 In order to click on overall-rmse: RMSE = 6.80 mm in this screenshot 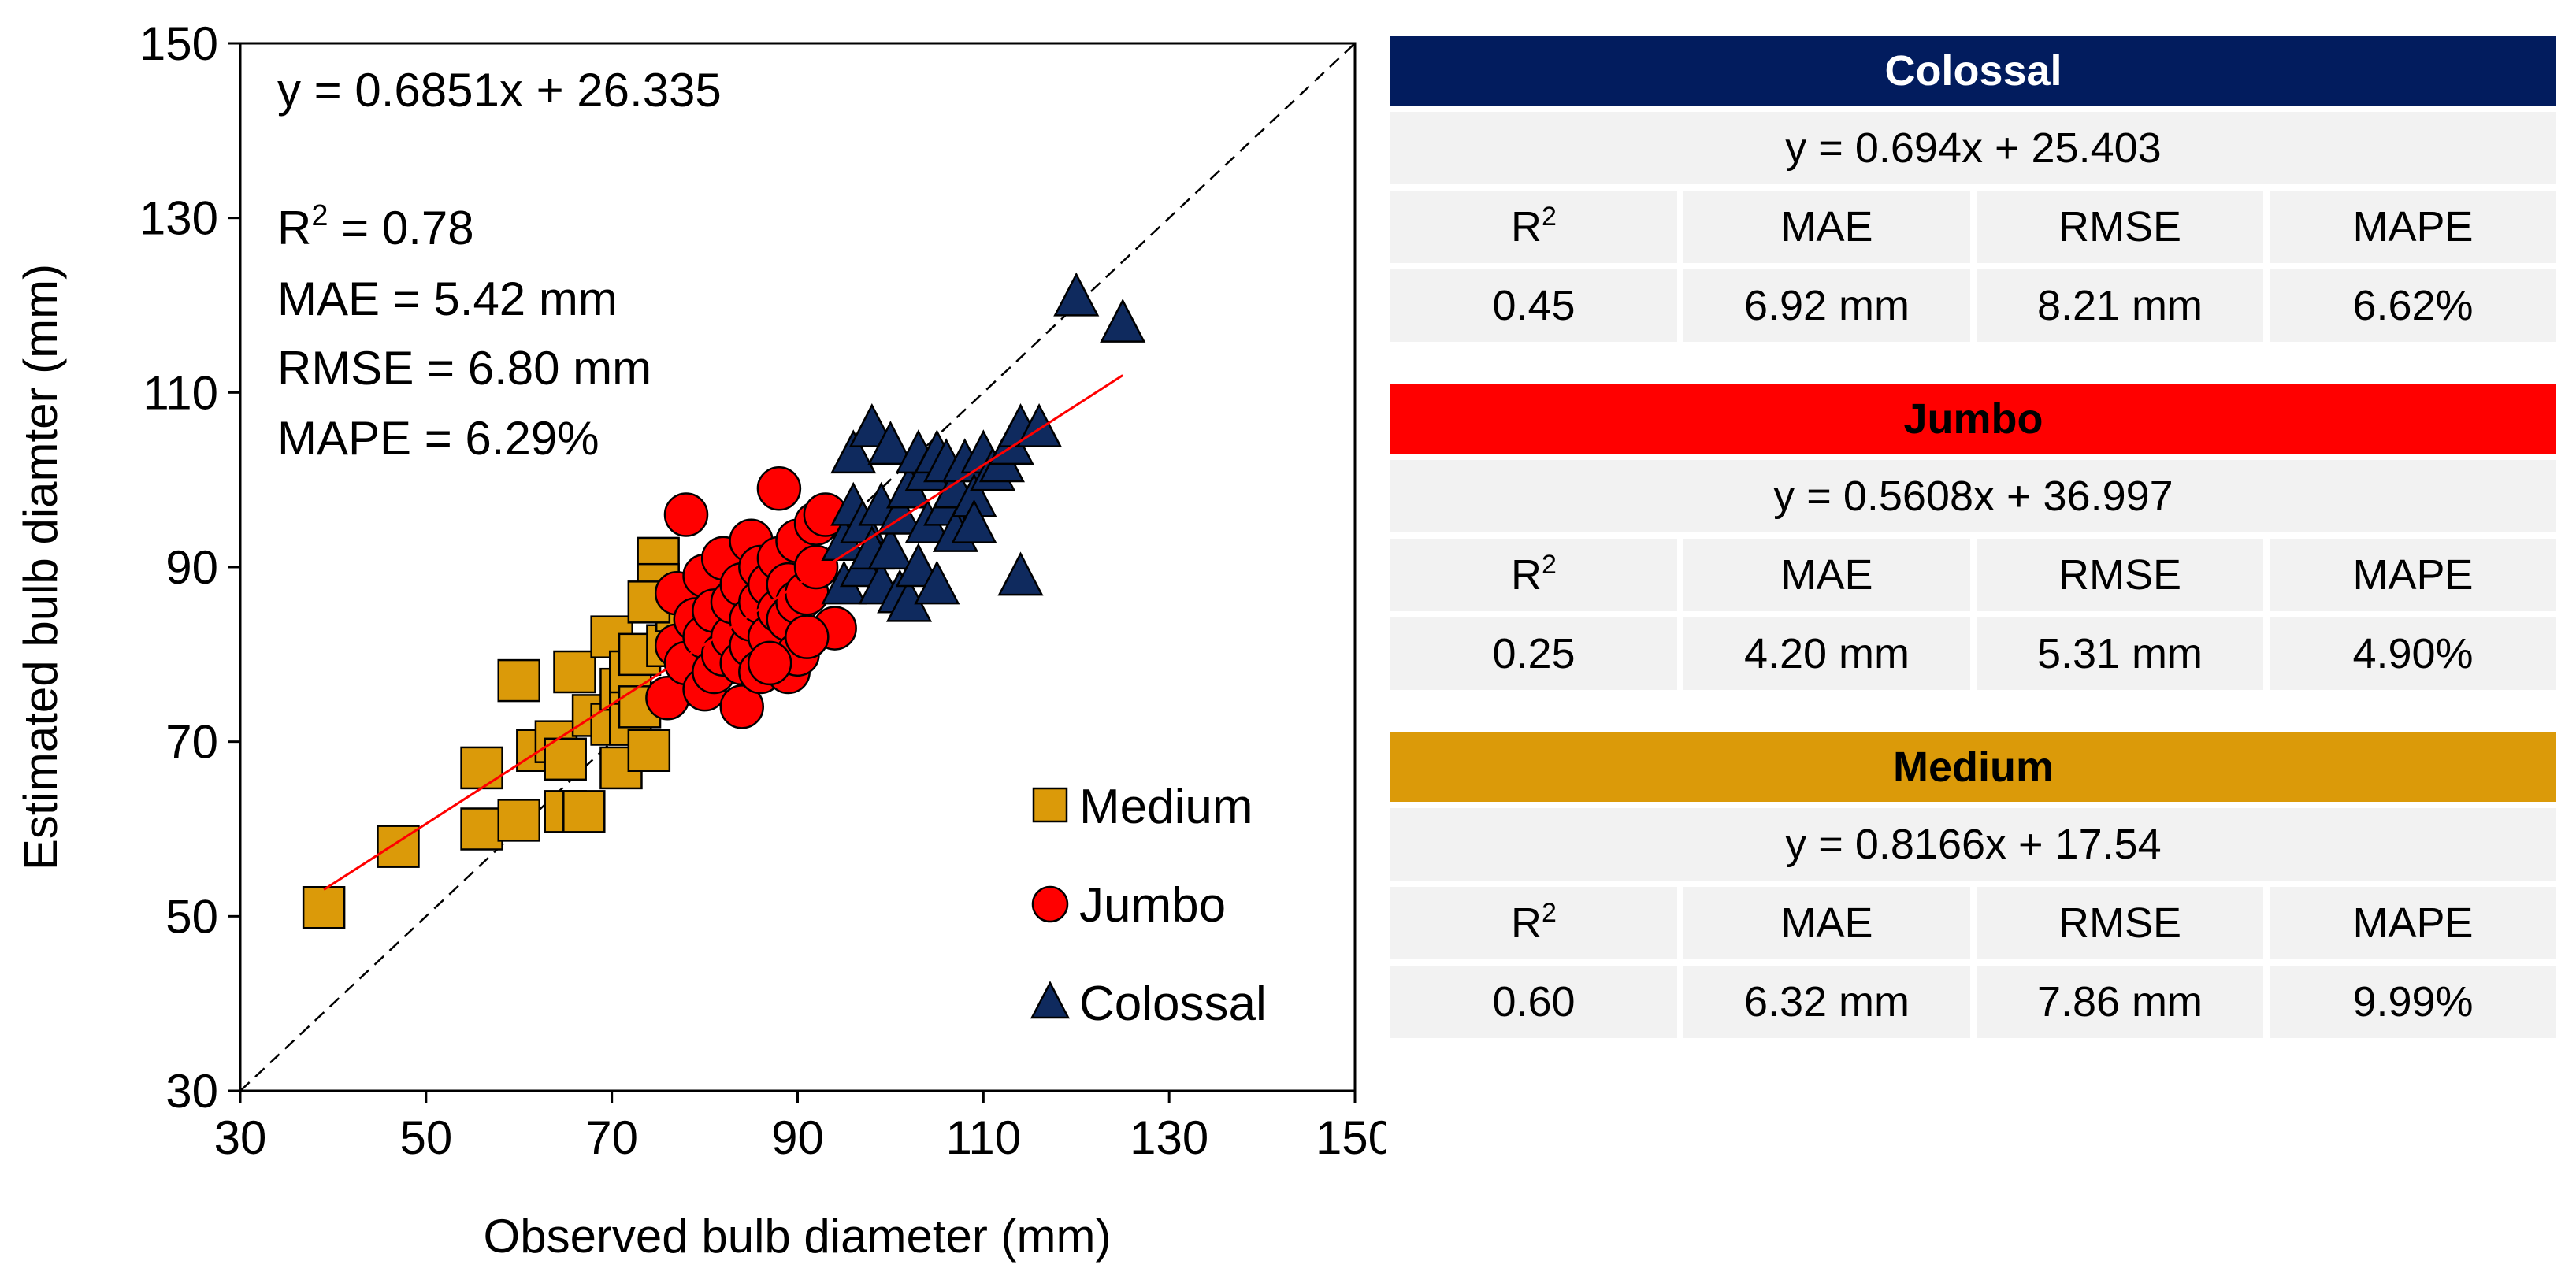, I will do `click(464, 368)`.